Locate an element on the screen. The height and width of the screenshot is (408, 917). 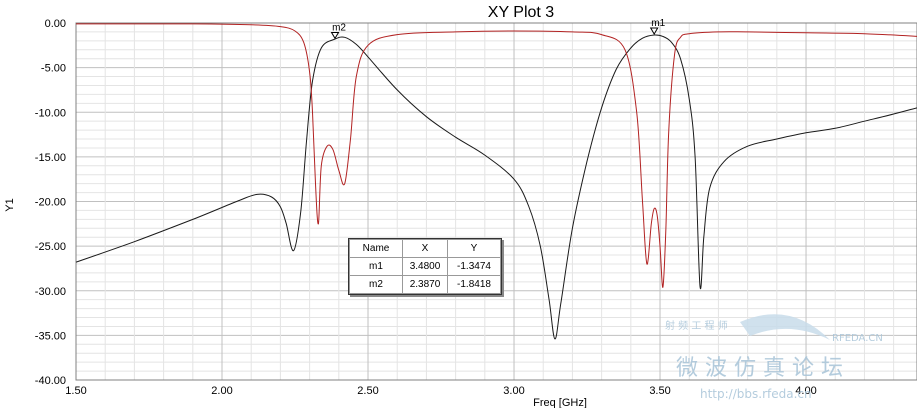
marker-table-row: m1 3.4800 -1.3474 is located at coordinates (425, 266).